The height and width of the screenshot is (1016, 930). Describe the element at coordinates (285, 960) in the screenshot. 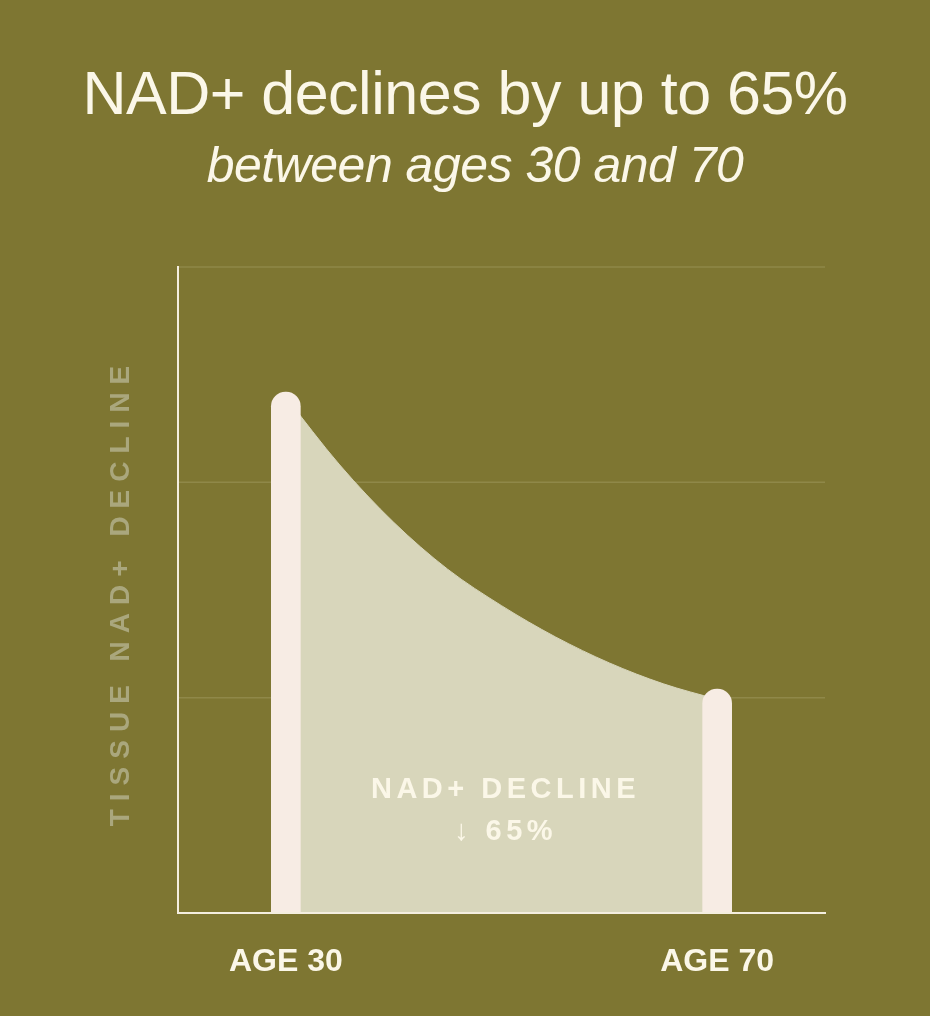

I see `x-tick-label: AGE 30` at that location.